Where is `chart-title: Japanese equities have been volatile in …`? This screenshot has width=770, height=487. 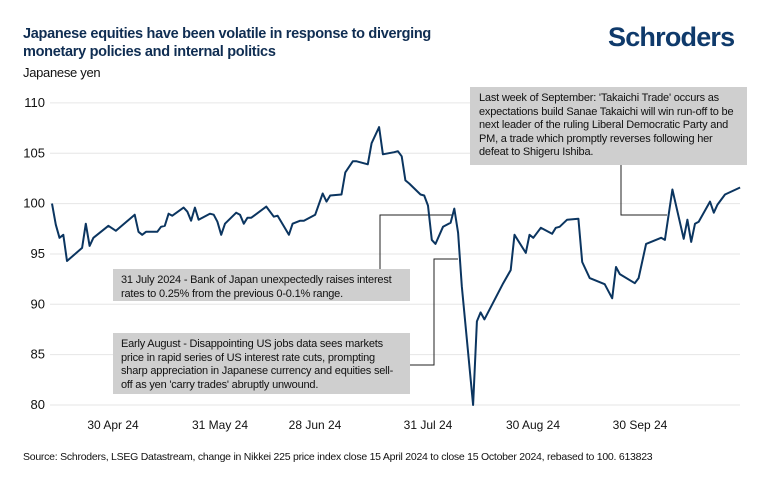
chart-title: Japanese equities have been volatile in … is located at coordinates (227, 43).